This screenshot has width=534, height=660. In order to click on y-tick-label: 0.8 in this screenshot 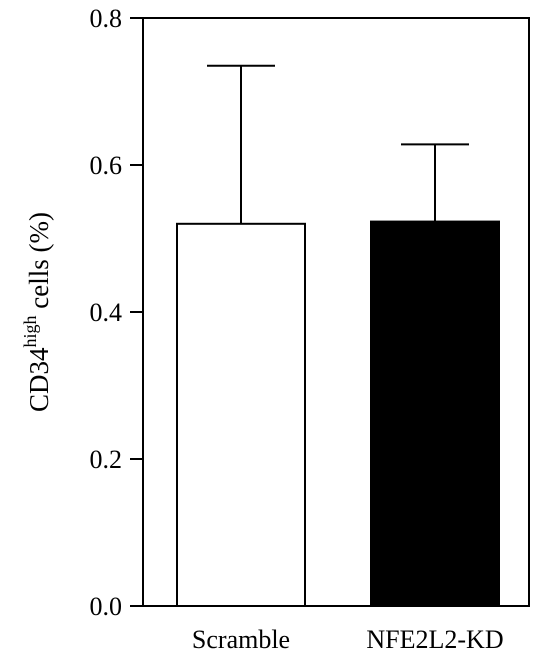, I will do `click(106, 18)`.